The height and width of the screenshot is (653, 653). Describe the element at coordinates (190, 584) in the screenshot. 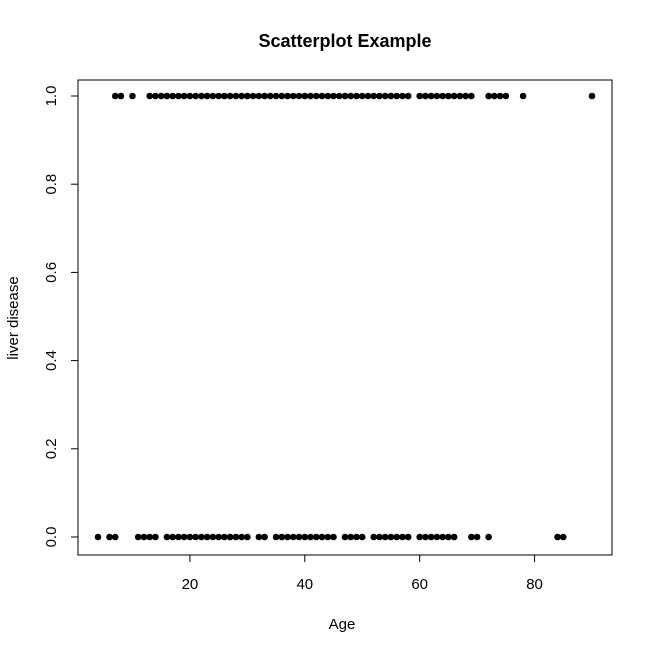

I see `x-tick-label: 20` at that location.